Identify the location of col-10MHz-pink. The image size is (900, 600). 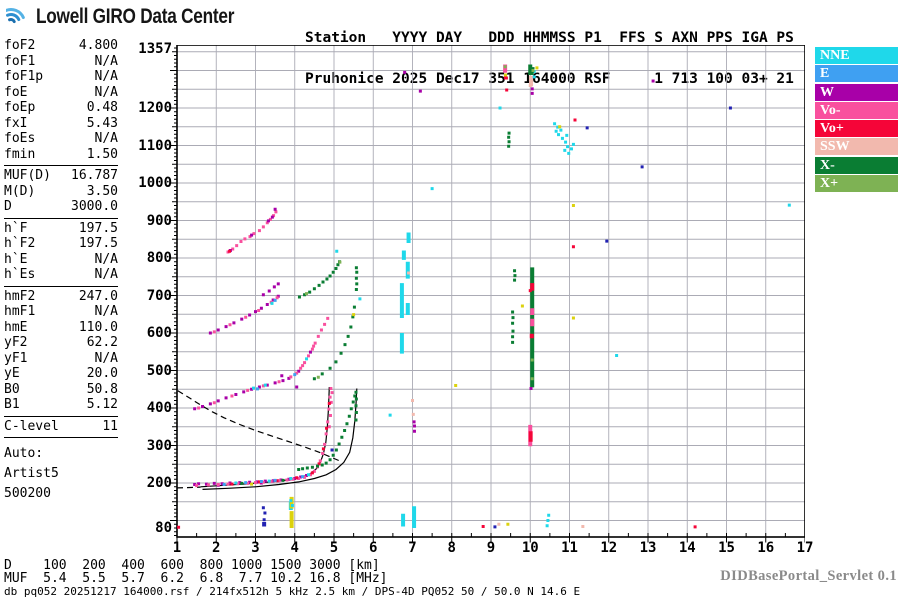
(532, 311).